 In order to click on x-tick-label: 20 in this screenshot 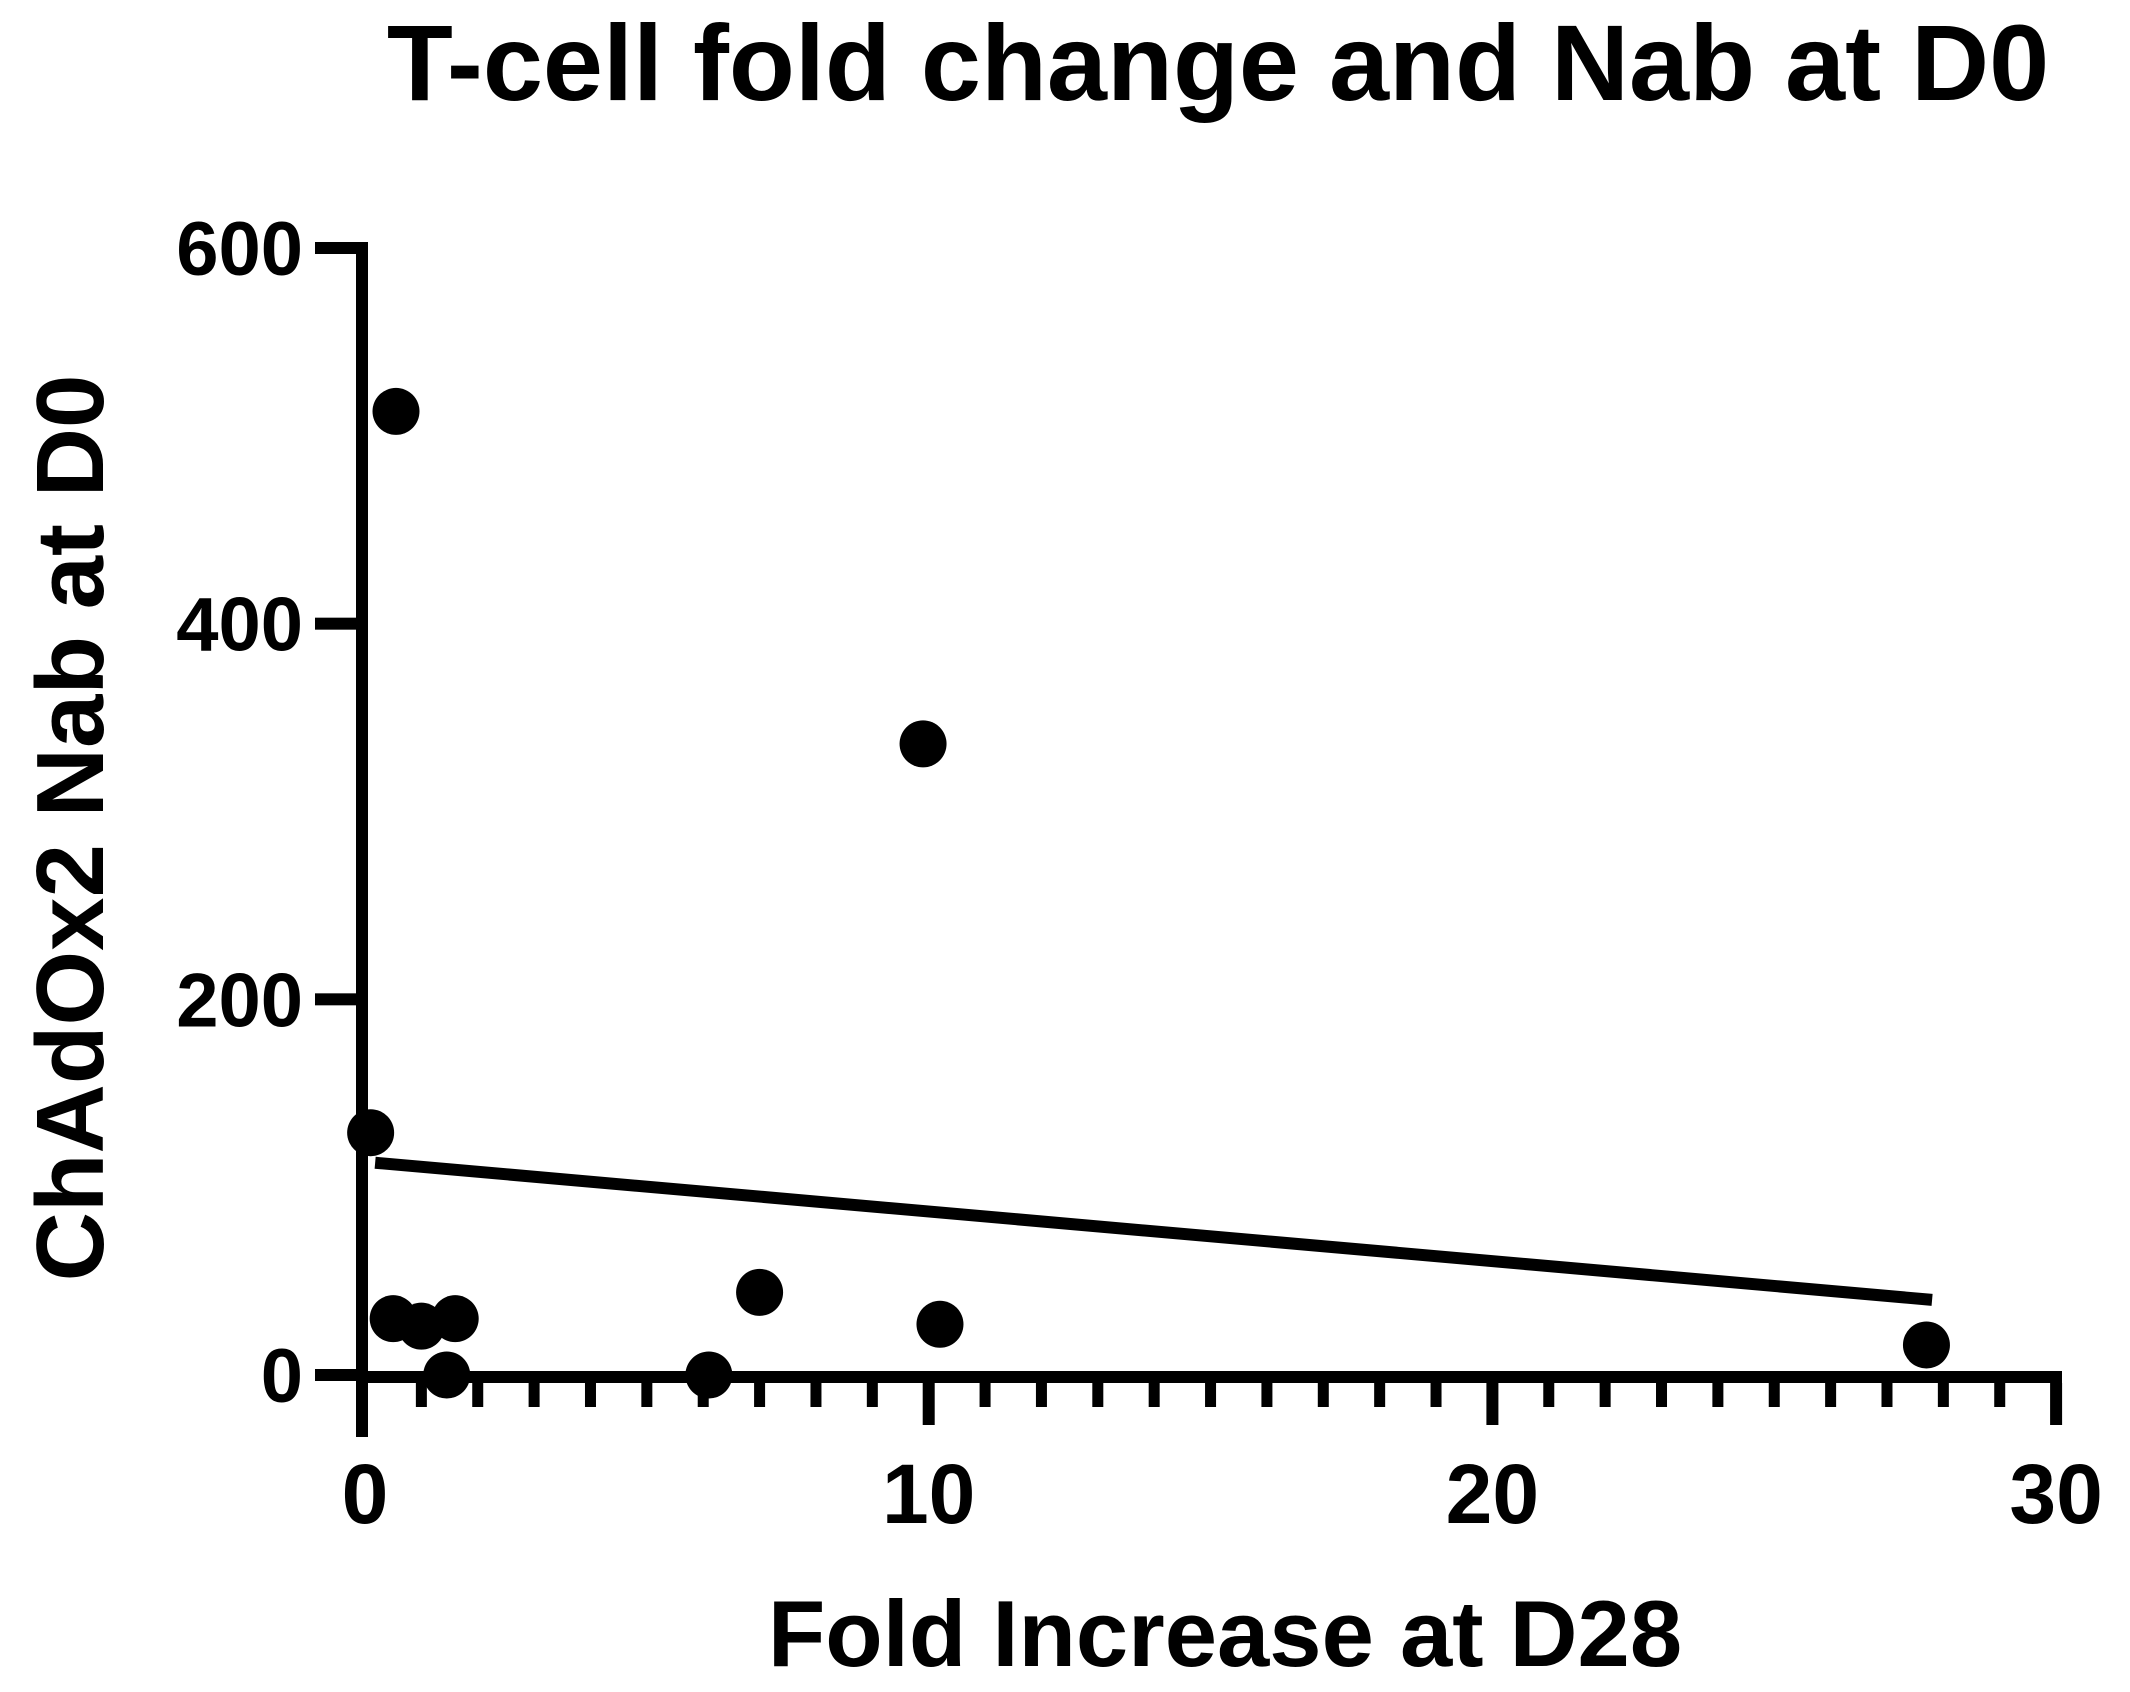, I will do `click(1492, 1494)`.